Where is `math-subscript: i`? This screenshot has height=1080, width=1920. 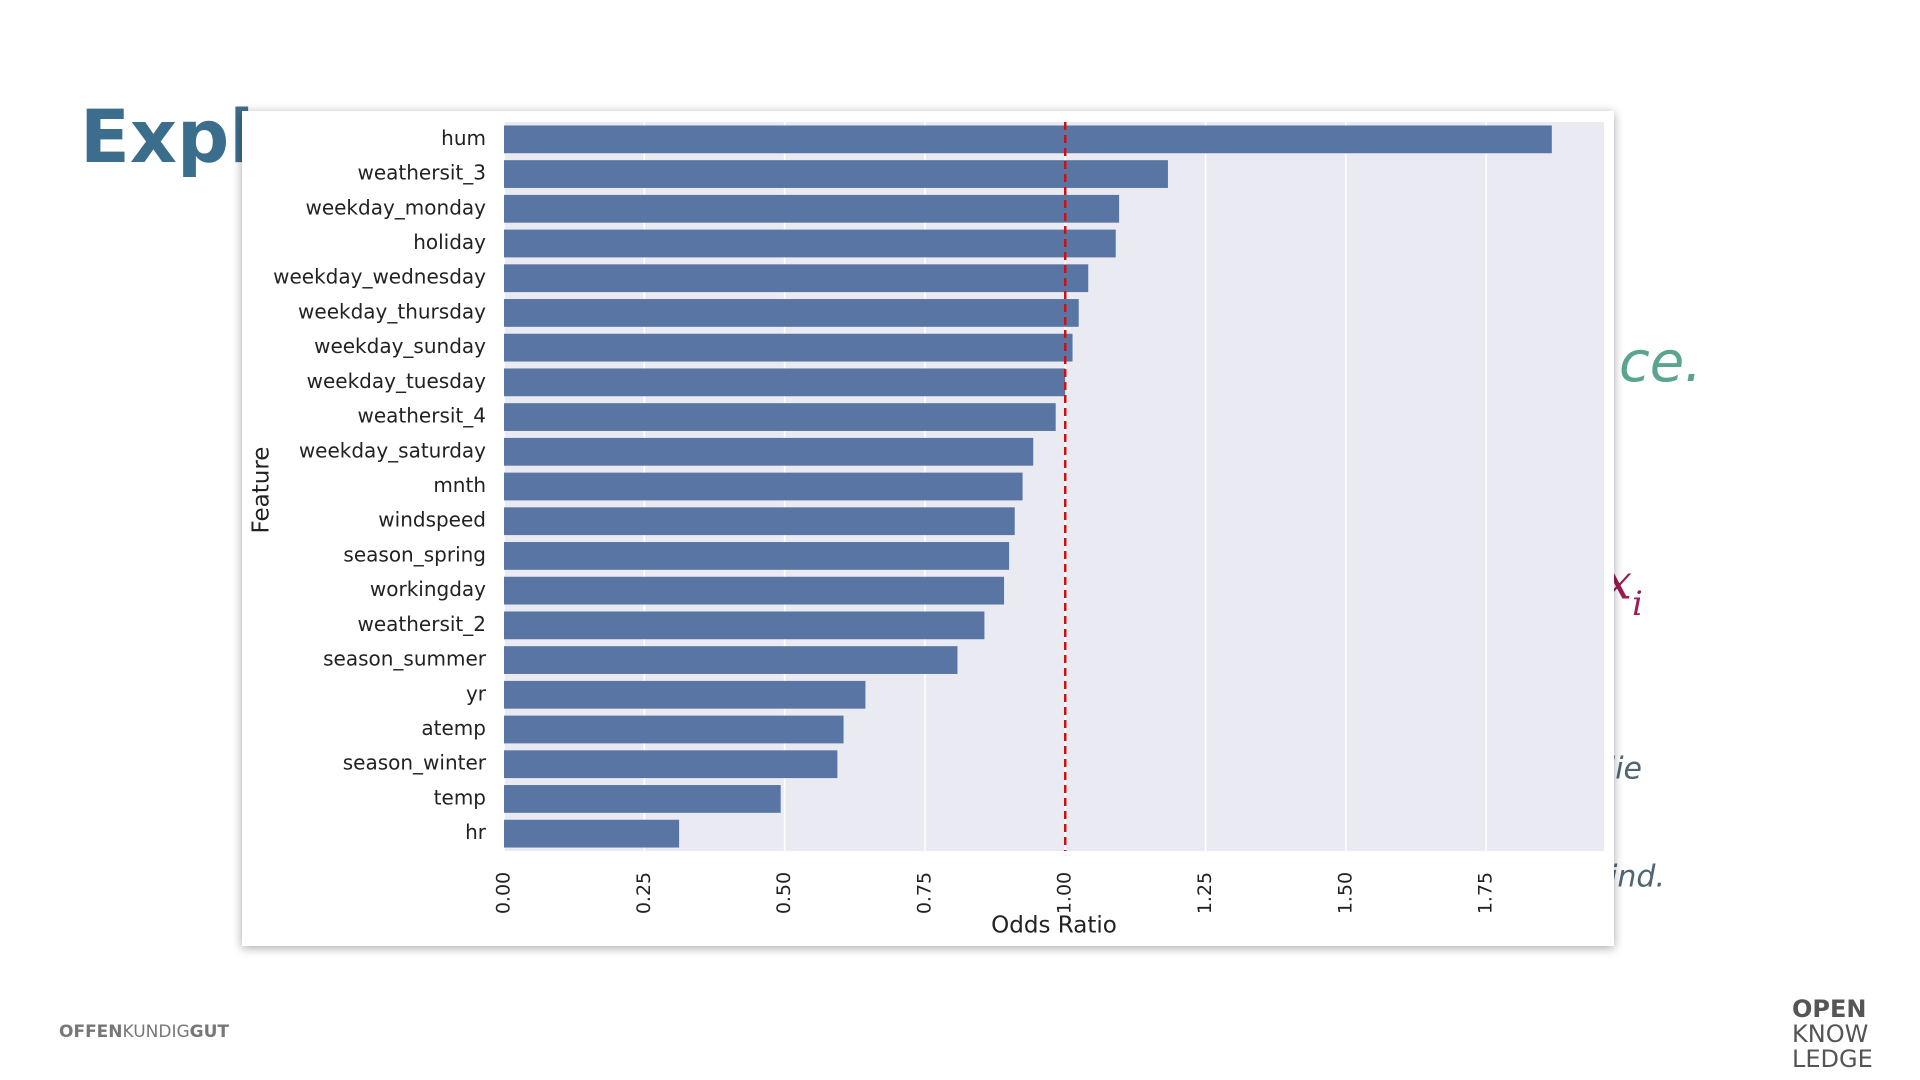 math-subscript: i is located at coordinates (1637, 604).